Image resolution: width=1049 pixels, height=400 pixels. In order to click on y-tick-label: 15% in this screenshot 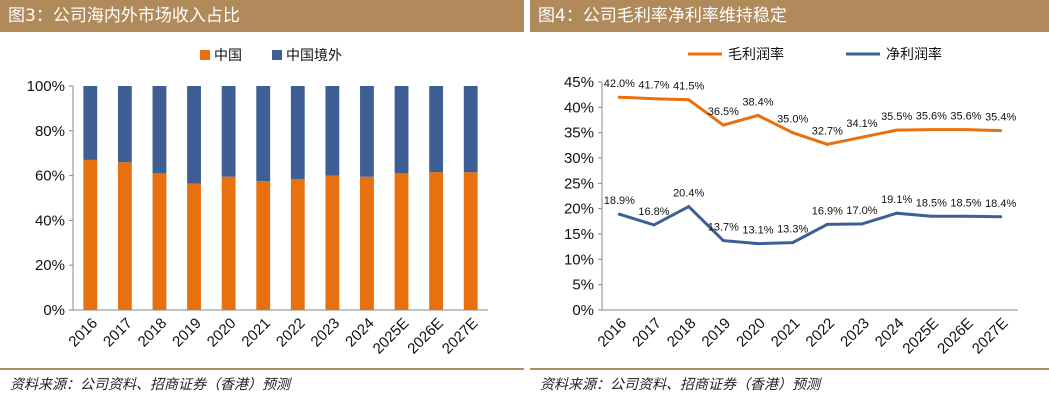, I will do `click(579, 234)`.